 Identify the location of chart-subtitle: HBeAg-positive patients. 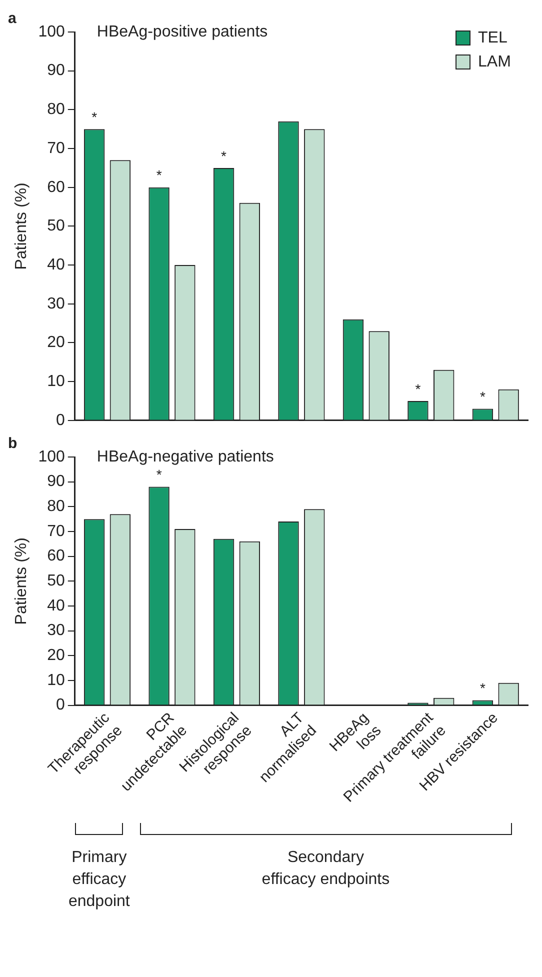
(182, 31).